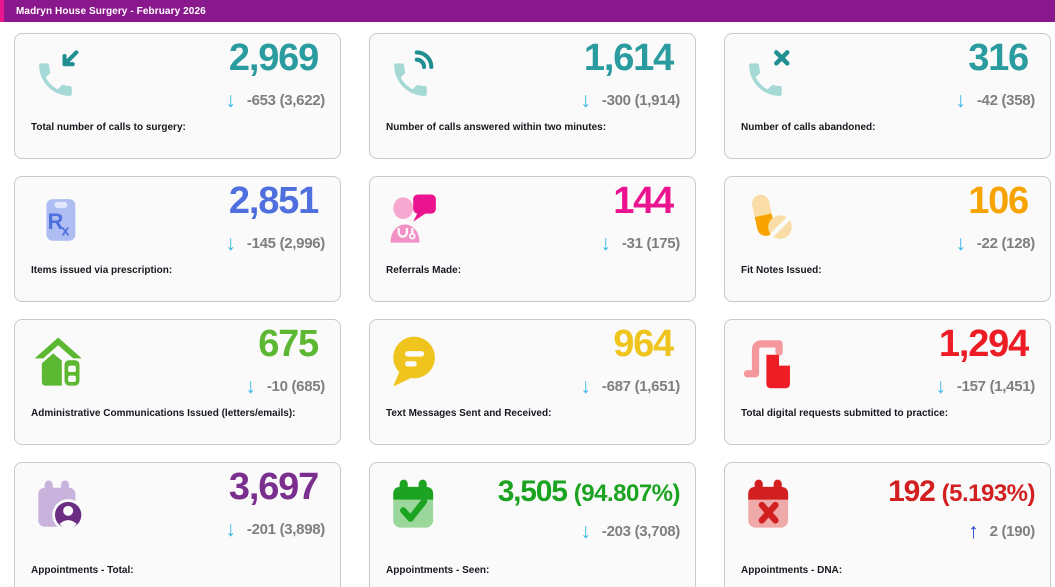 Image resolution: width=1055 pixels, height=587 pixels. Describe the element at coordinates (770, 362) in the screenshot. I see `digital-request-icon` at that location.